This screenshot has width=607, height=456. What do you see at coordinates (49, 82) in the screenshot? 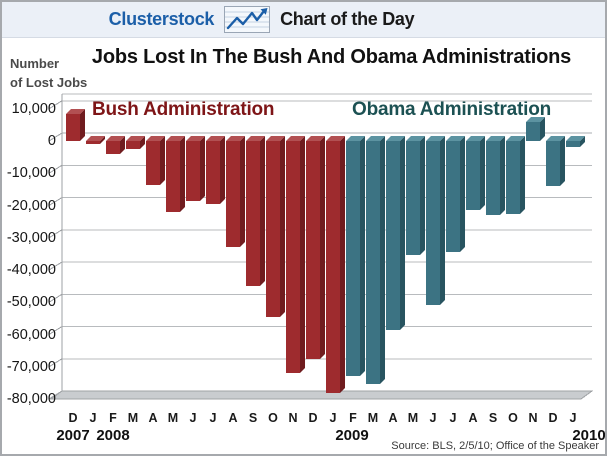
I see `y-axis-caption-line2: of Lost Jobs` at bounding box center [49, 82].